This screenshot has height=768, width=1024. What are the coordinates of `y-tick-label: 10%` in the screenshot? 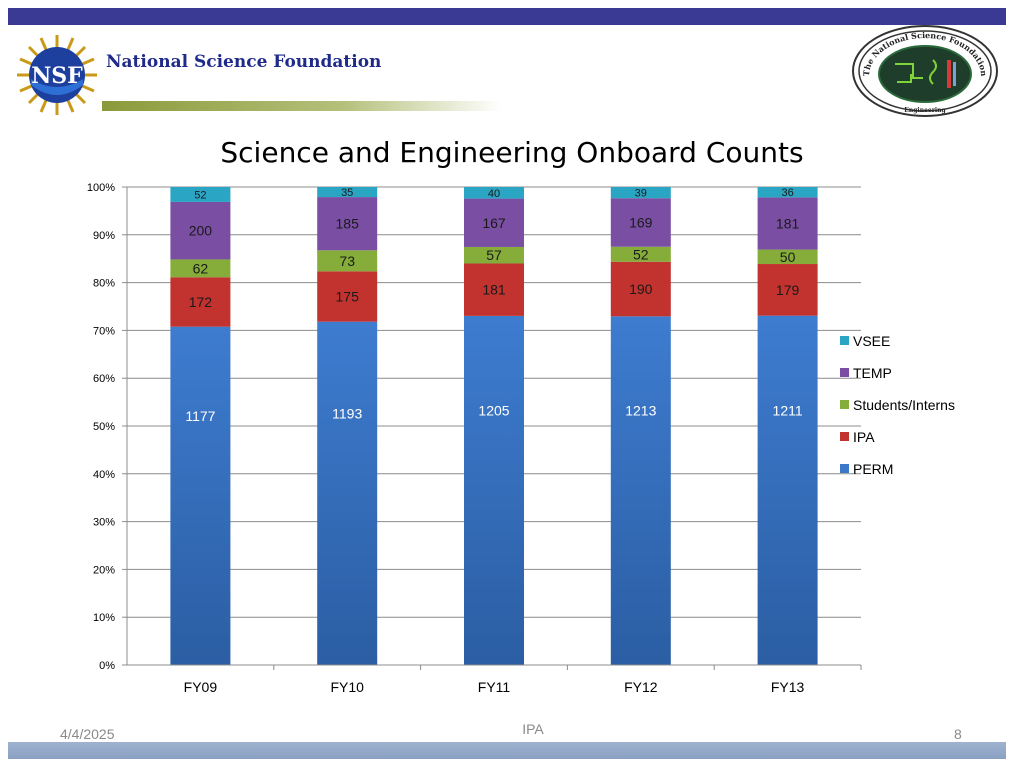 It's located at (104, 618).